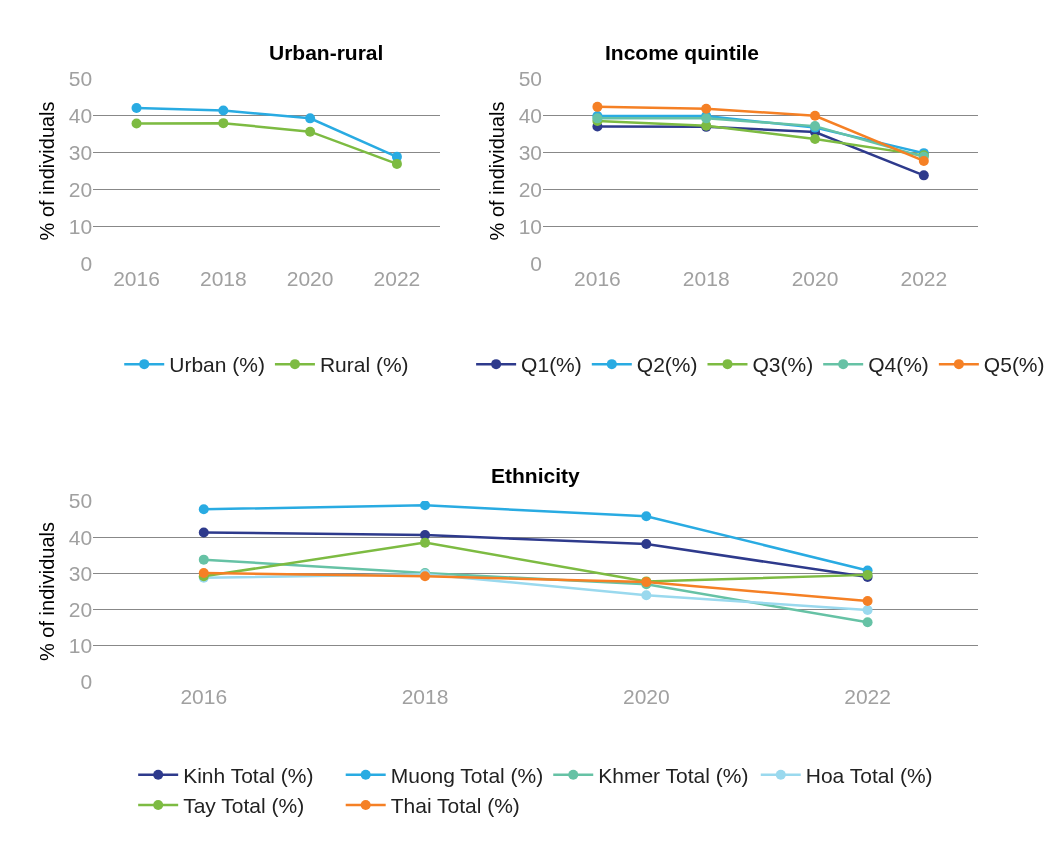 The image size is (1060, 848). I want to click on legend-label: Q1(%), so click(551, 365).